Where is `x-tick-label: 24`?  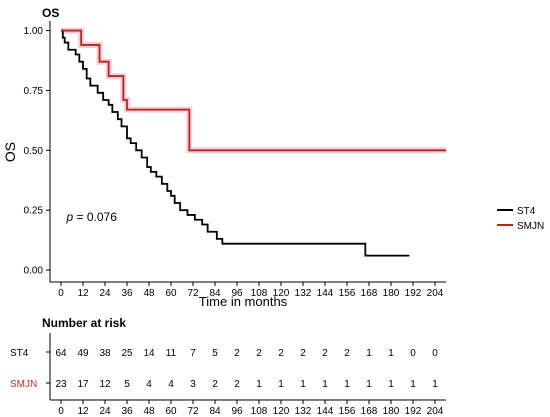
x-tick-label: 24 is located at coordinates (105, 293).